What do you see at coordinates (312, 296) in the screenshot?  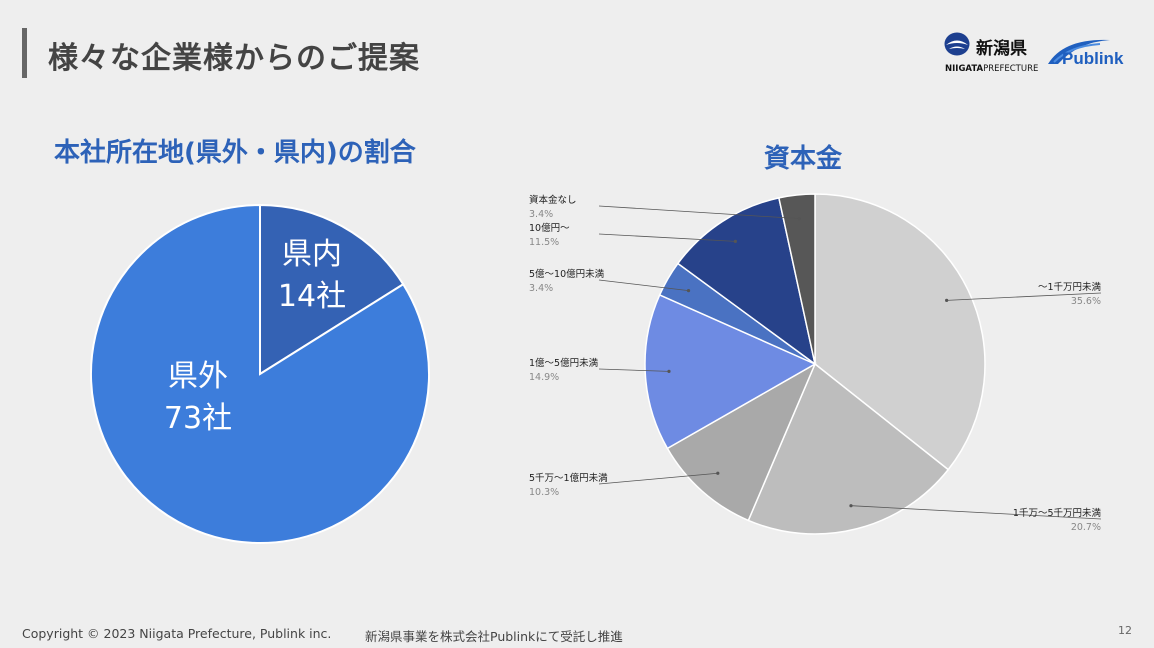 I see `location-label-value-inside: 14社` at bounding box center [312, 296].